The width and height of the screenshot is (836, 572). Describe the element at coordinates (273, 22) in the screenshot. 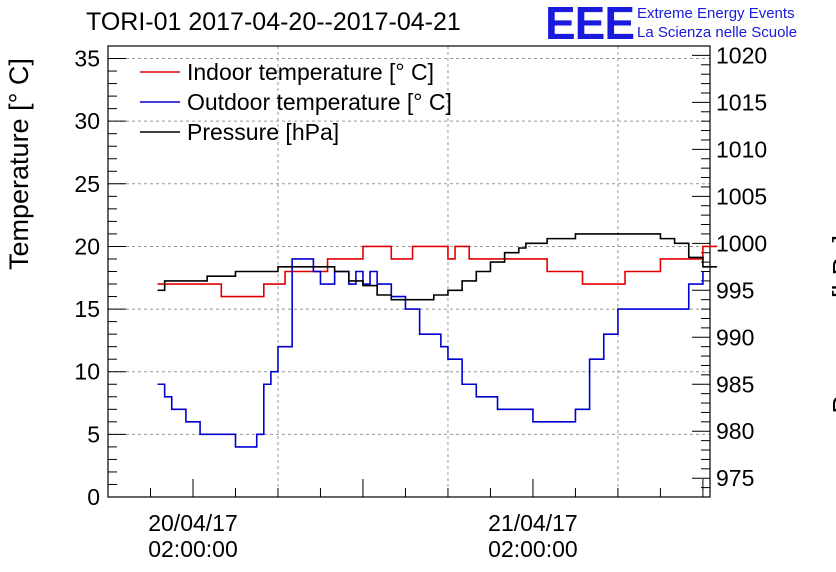

I see `chart-title: TORI-01 2017-04-20--2017-04-21` at that location.